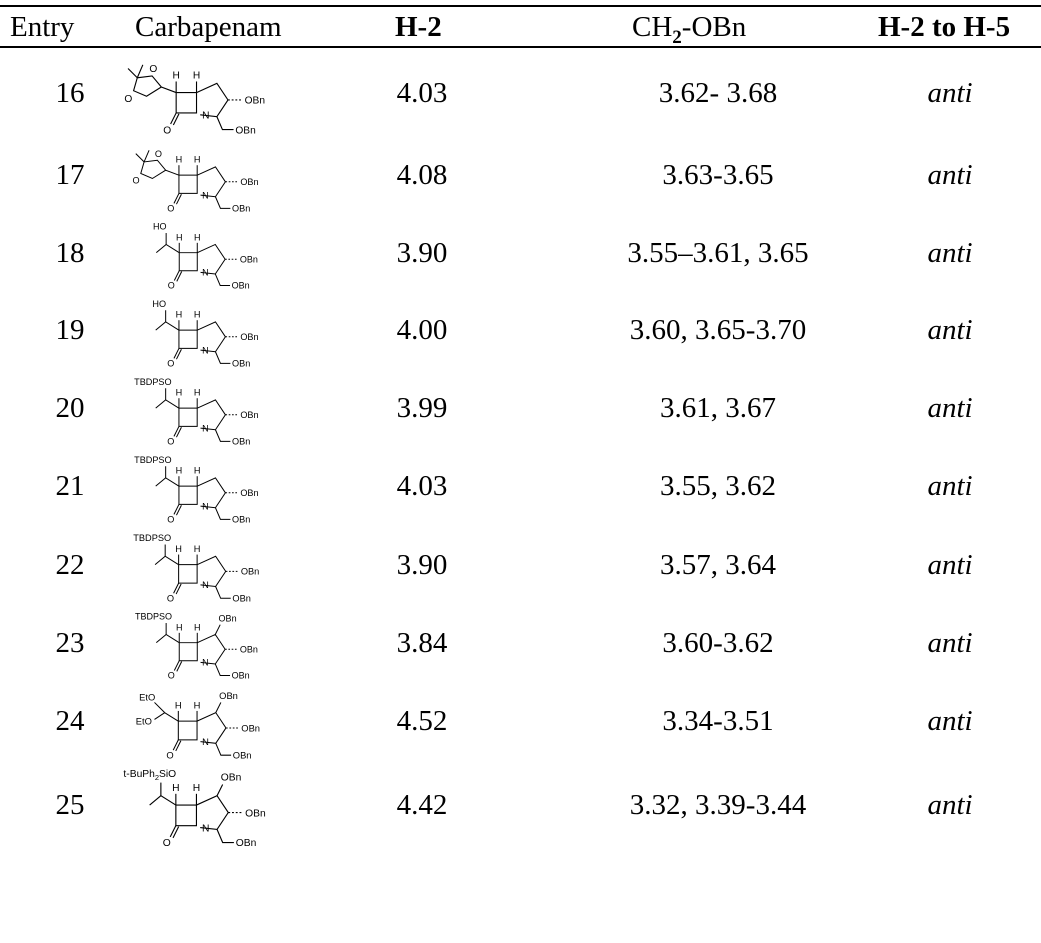 The height and width of the screenshot is (943, 1041). Describe the element at coordinates (70, 253) in the screenshot. I see `entry-number: 18` at that location.